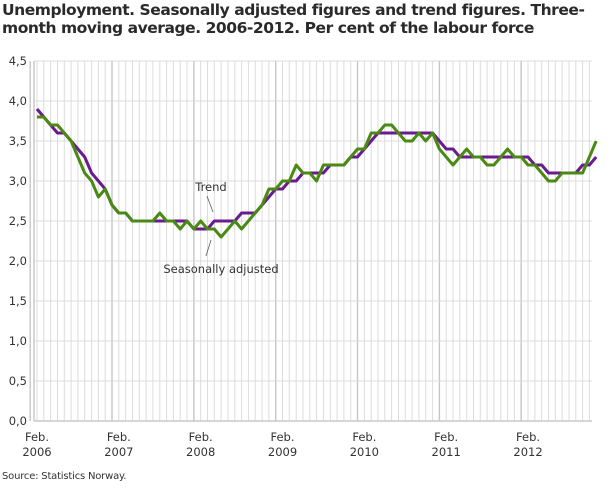 The height and width of the screenshot is (488, 610). I want to click on x-tick-year: 2011, so click(446, 452).